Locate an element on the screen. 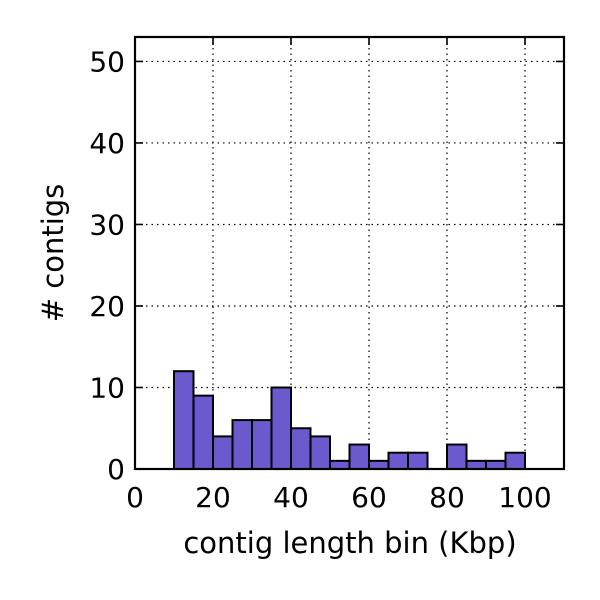 This screenshot has width=600, height=600. x-tick-label: 40 is located at coordinates (291, 497).